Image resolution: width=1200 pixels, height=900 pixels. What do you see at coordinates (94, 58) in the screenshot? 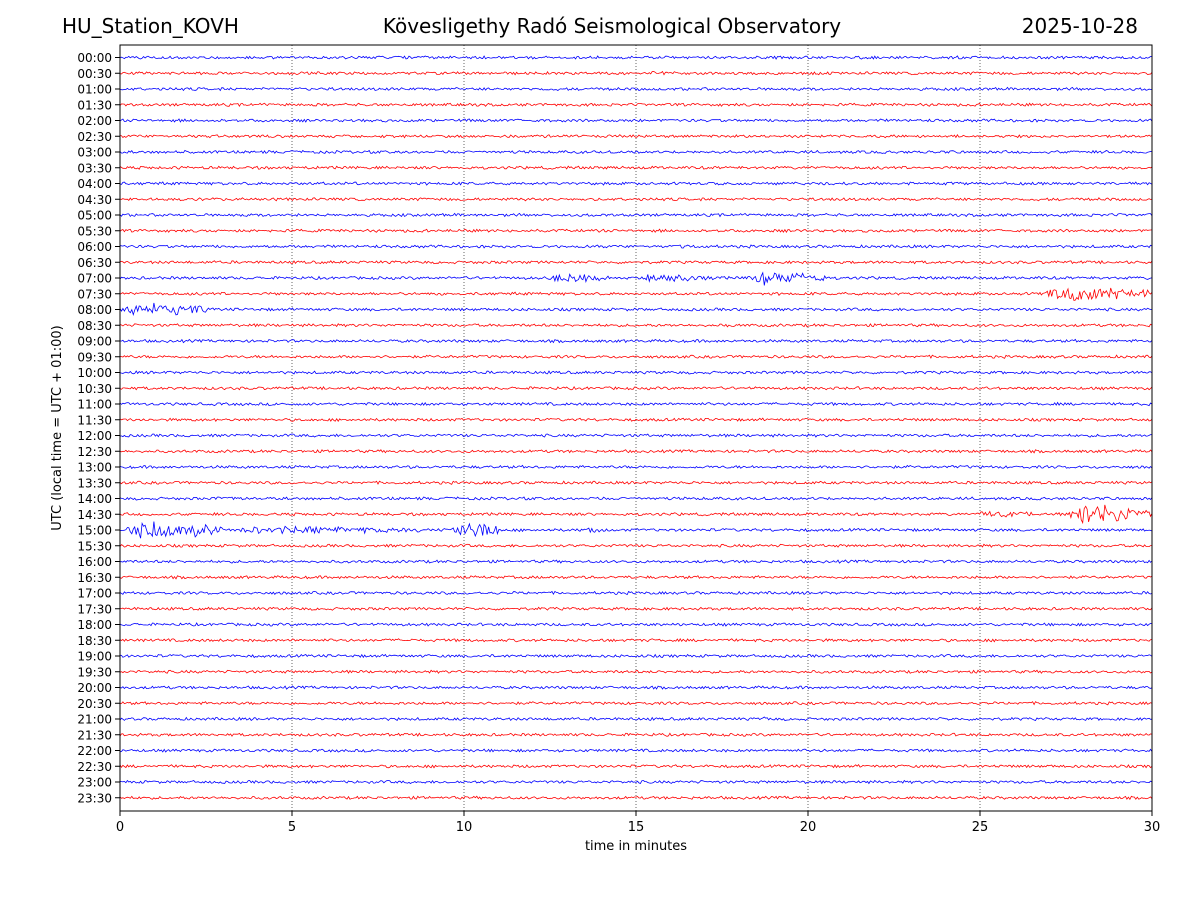
I see `y-tick-label: 00:00` at bounding box center [94, 58].